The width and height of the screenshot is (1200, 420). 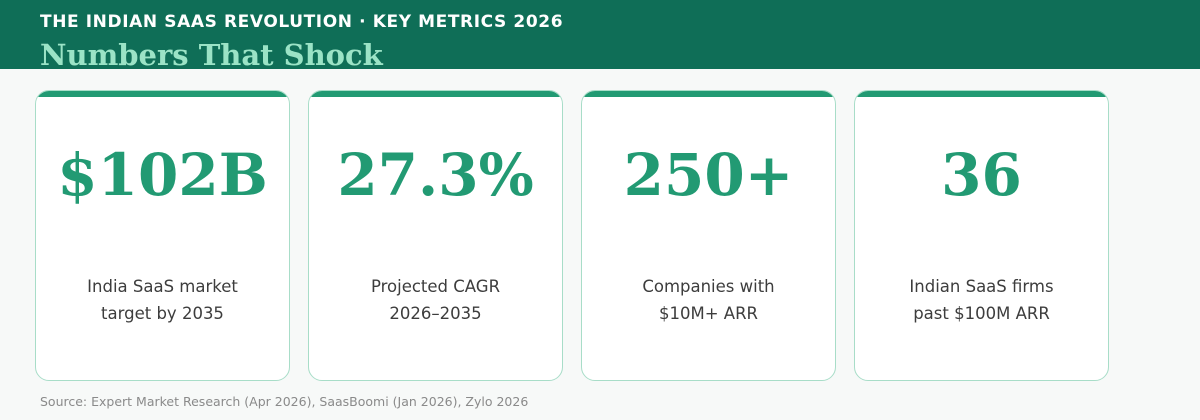 I want to click on metric-label-line: target by 2035, so click(x=162, y=313).